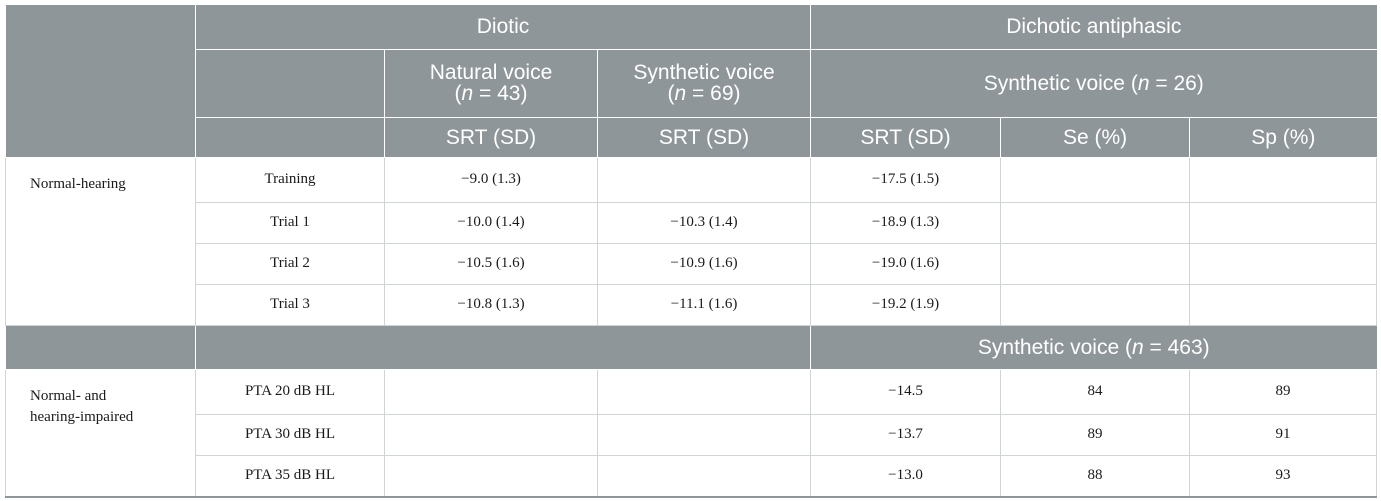  I want to click on se-cell: 84, so click(1095, 391).